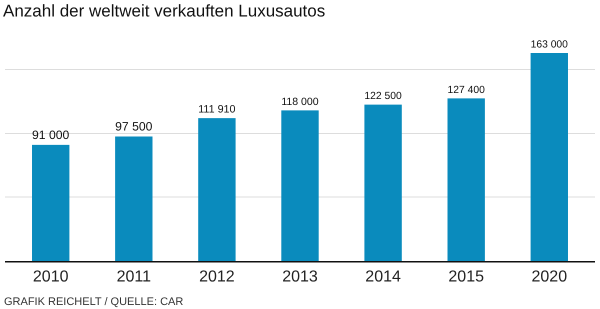 This screenshot has height=309, width=600. I want to click on data-label: 122 500, so click(383, 96).